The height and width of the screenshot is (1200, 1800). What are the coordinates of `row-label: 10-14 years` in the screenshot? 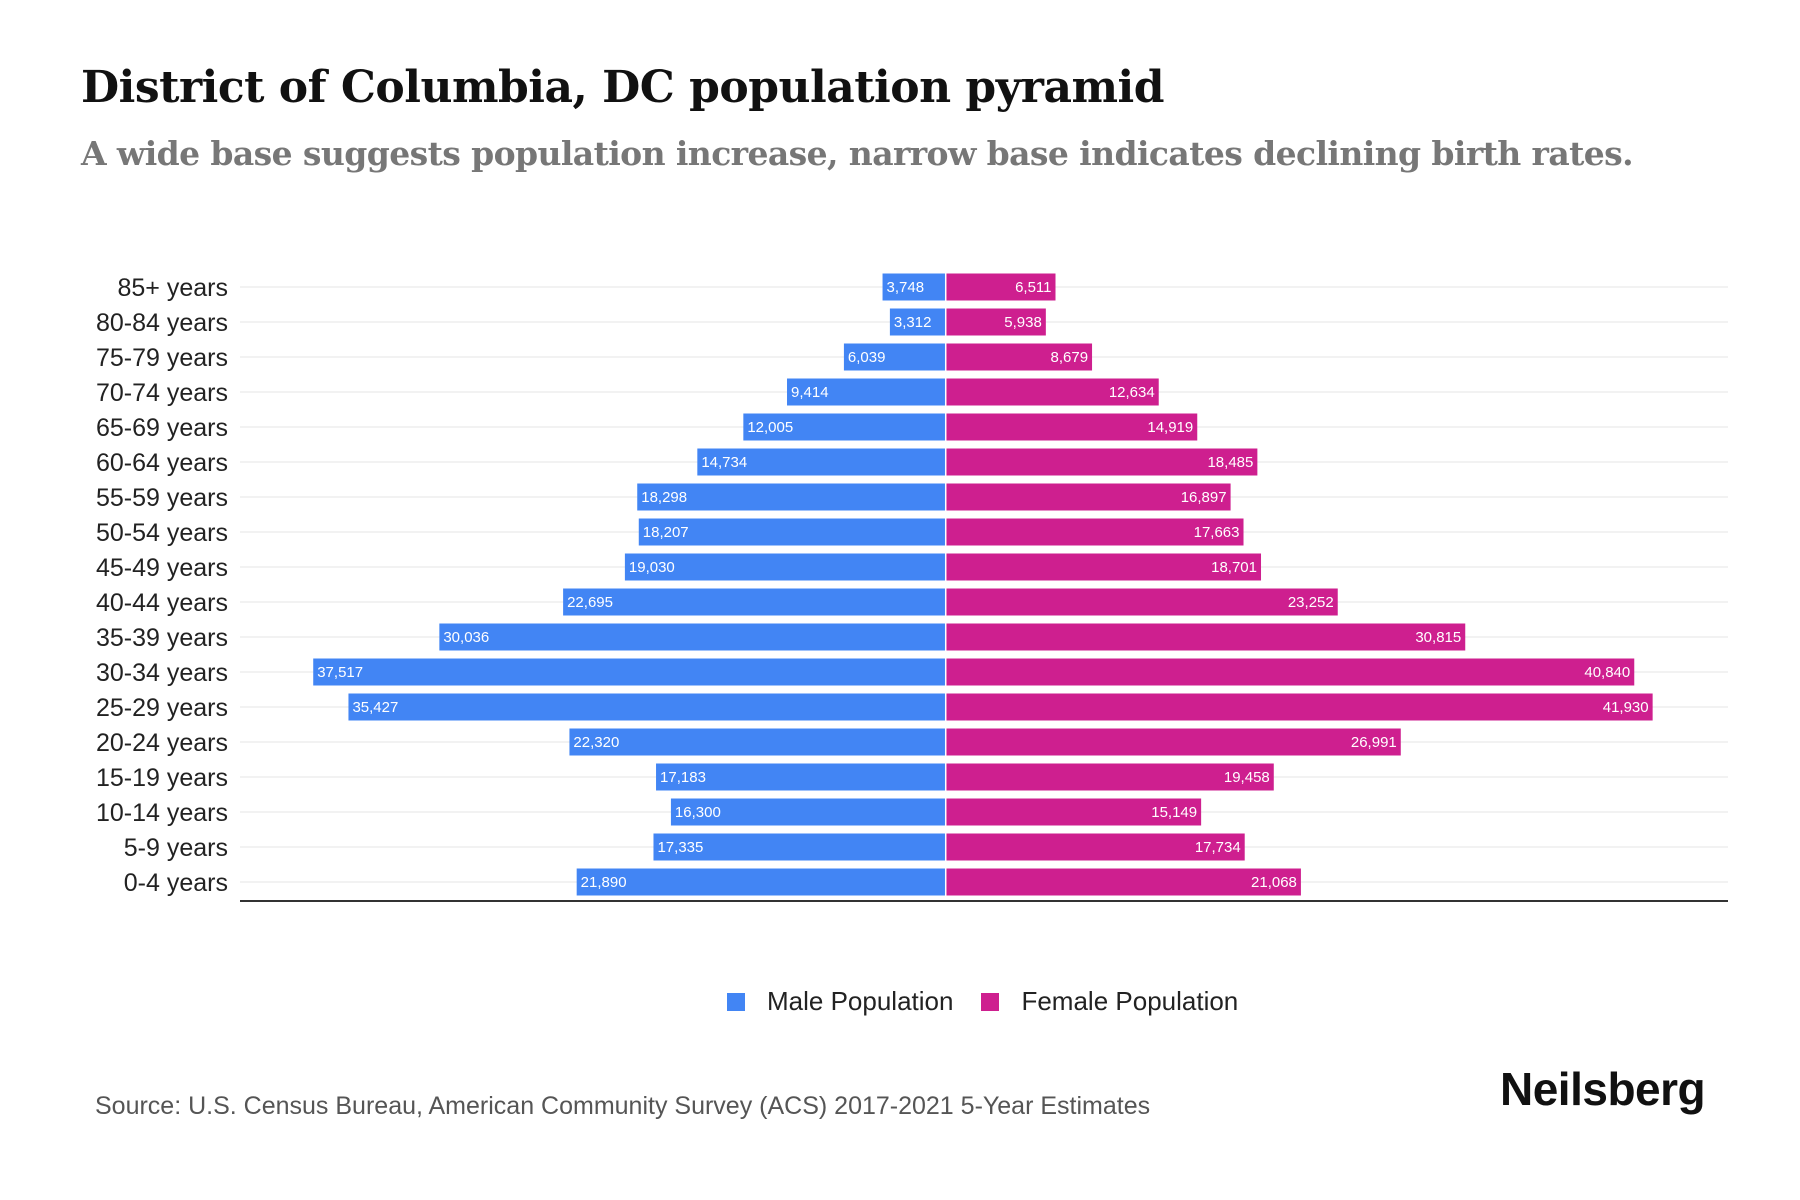 It's located at (162, 813).